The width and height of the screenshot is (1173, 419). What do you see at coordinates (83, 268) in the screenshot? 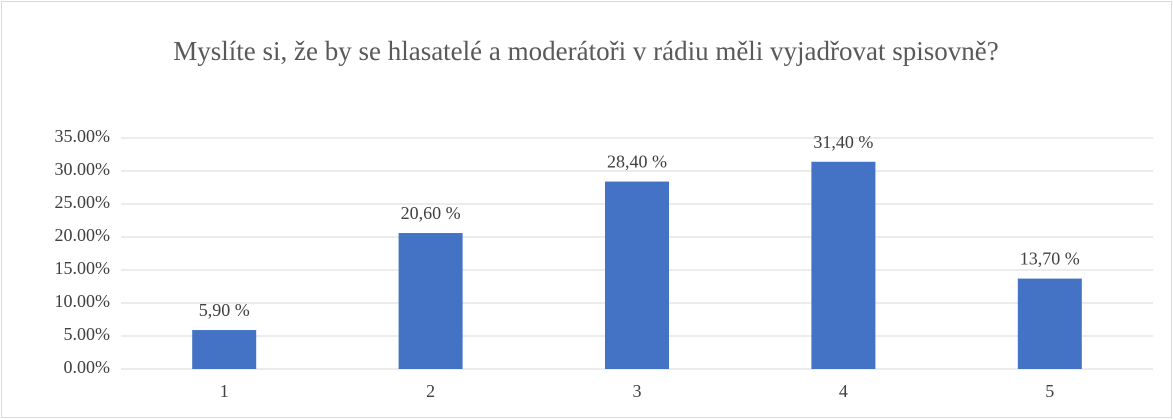
I see `y-tick-label: 15.00%` at bounding box center [83, 268].